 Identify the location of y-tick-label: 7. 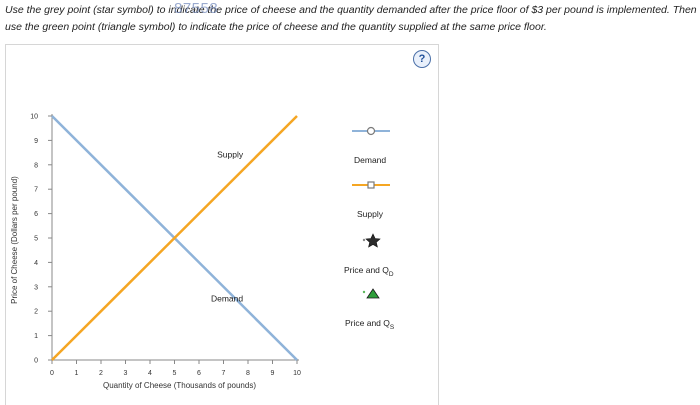
(36, 190).